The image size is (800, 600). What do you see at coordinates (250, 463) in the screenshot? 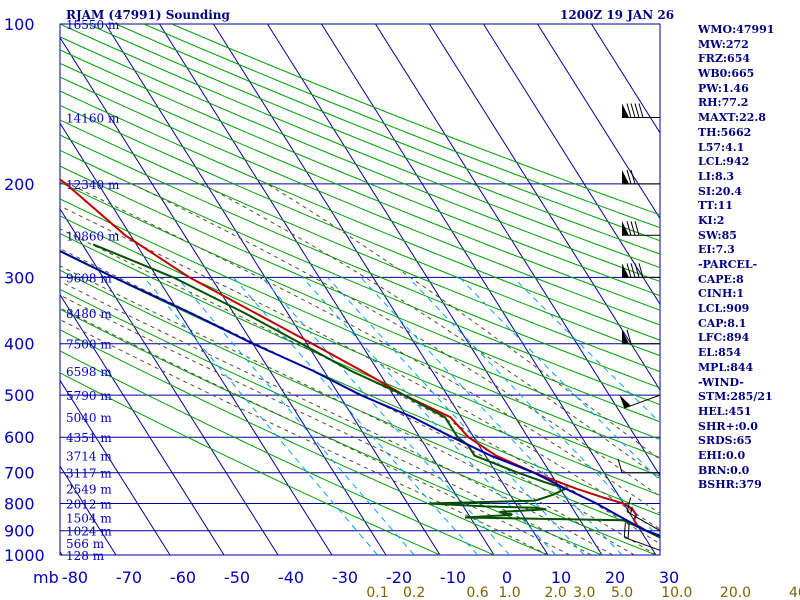
I see `dry-adiabat-line` at bounding box center [250, 463].